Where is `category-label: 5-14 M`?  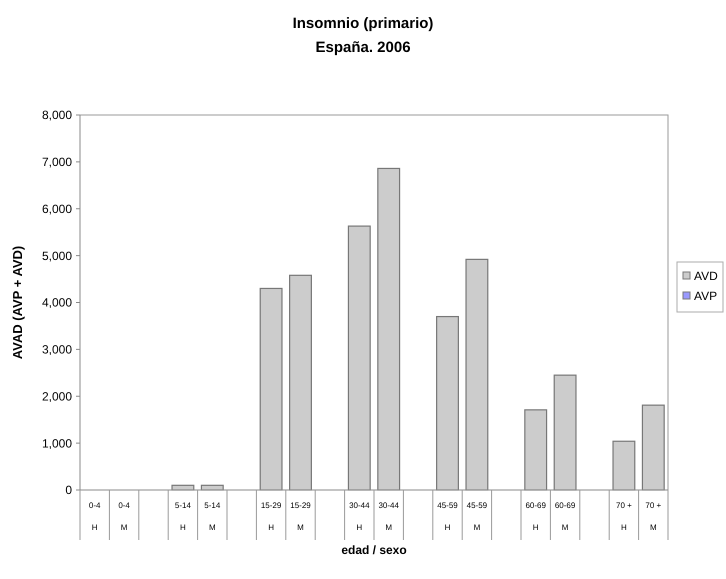 category-label: 5-14 M is located at coordinates (212, 516).